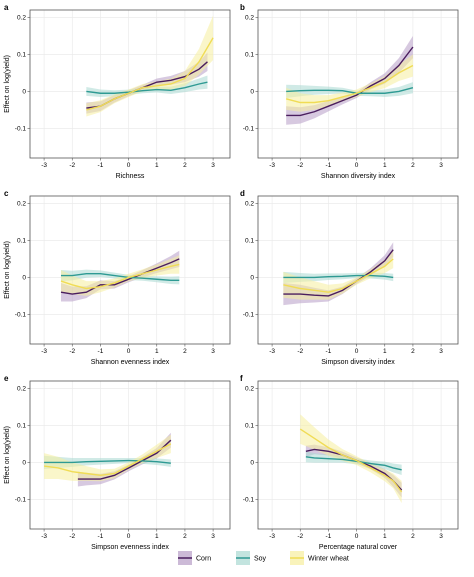 Image resolution: width=474 pixels, height=577 pixels. I want to click on legend-label-soy: Soy, so click(260, 559).